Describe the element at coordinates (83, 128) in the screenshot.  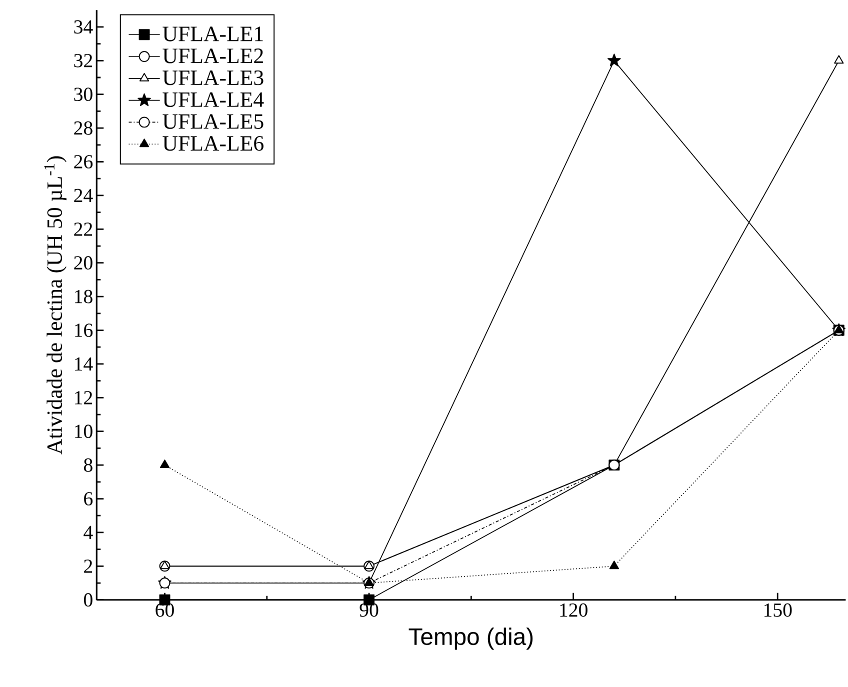
I see `y-tick-label: 28` at that location.